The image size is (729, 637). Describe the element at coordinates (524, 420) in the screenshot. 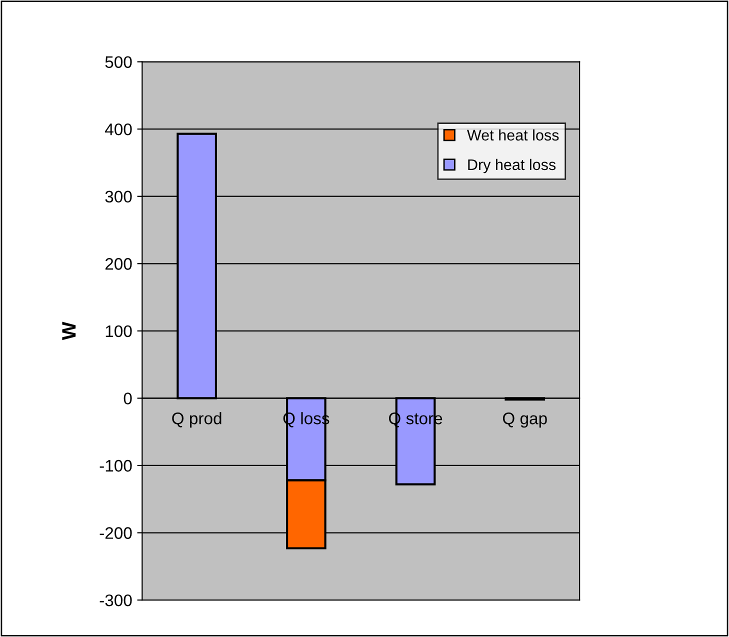

I see `x-tick-label: Q gap` at that location.